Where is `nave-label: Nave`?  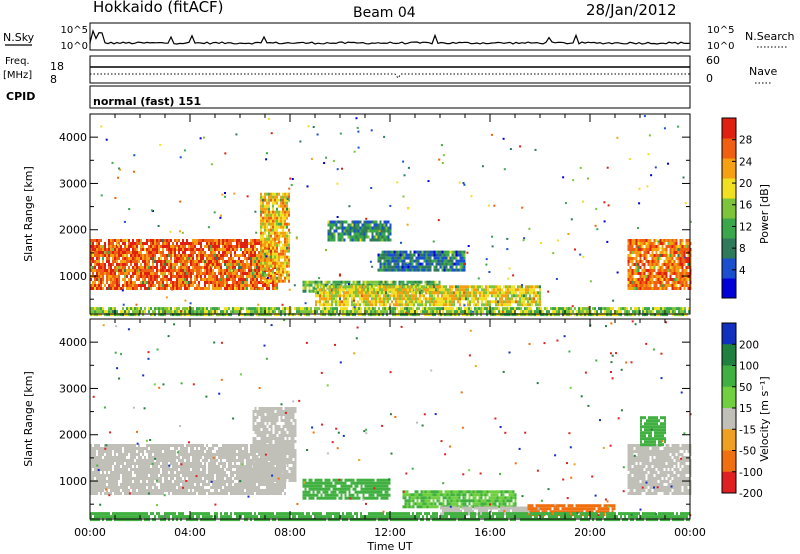
nave-label: Nave is located at coordinates (763, 71).